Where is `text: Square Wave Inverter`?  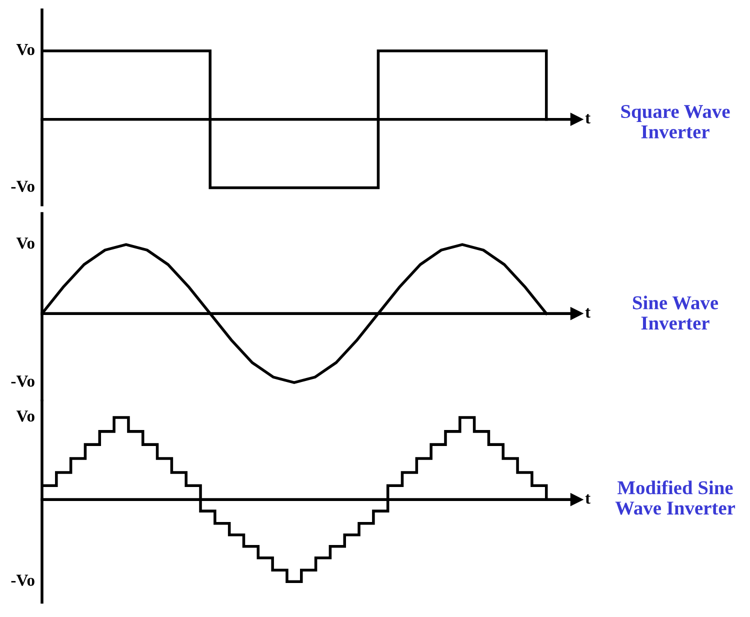
text: Square Wave Inverter is located at coordinates (675, 121).